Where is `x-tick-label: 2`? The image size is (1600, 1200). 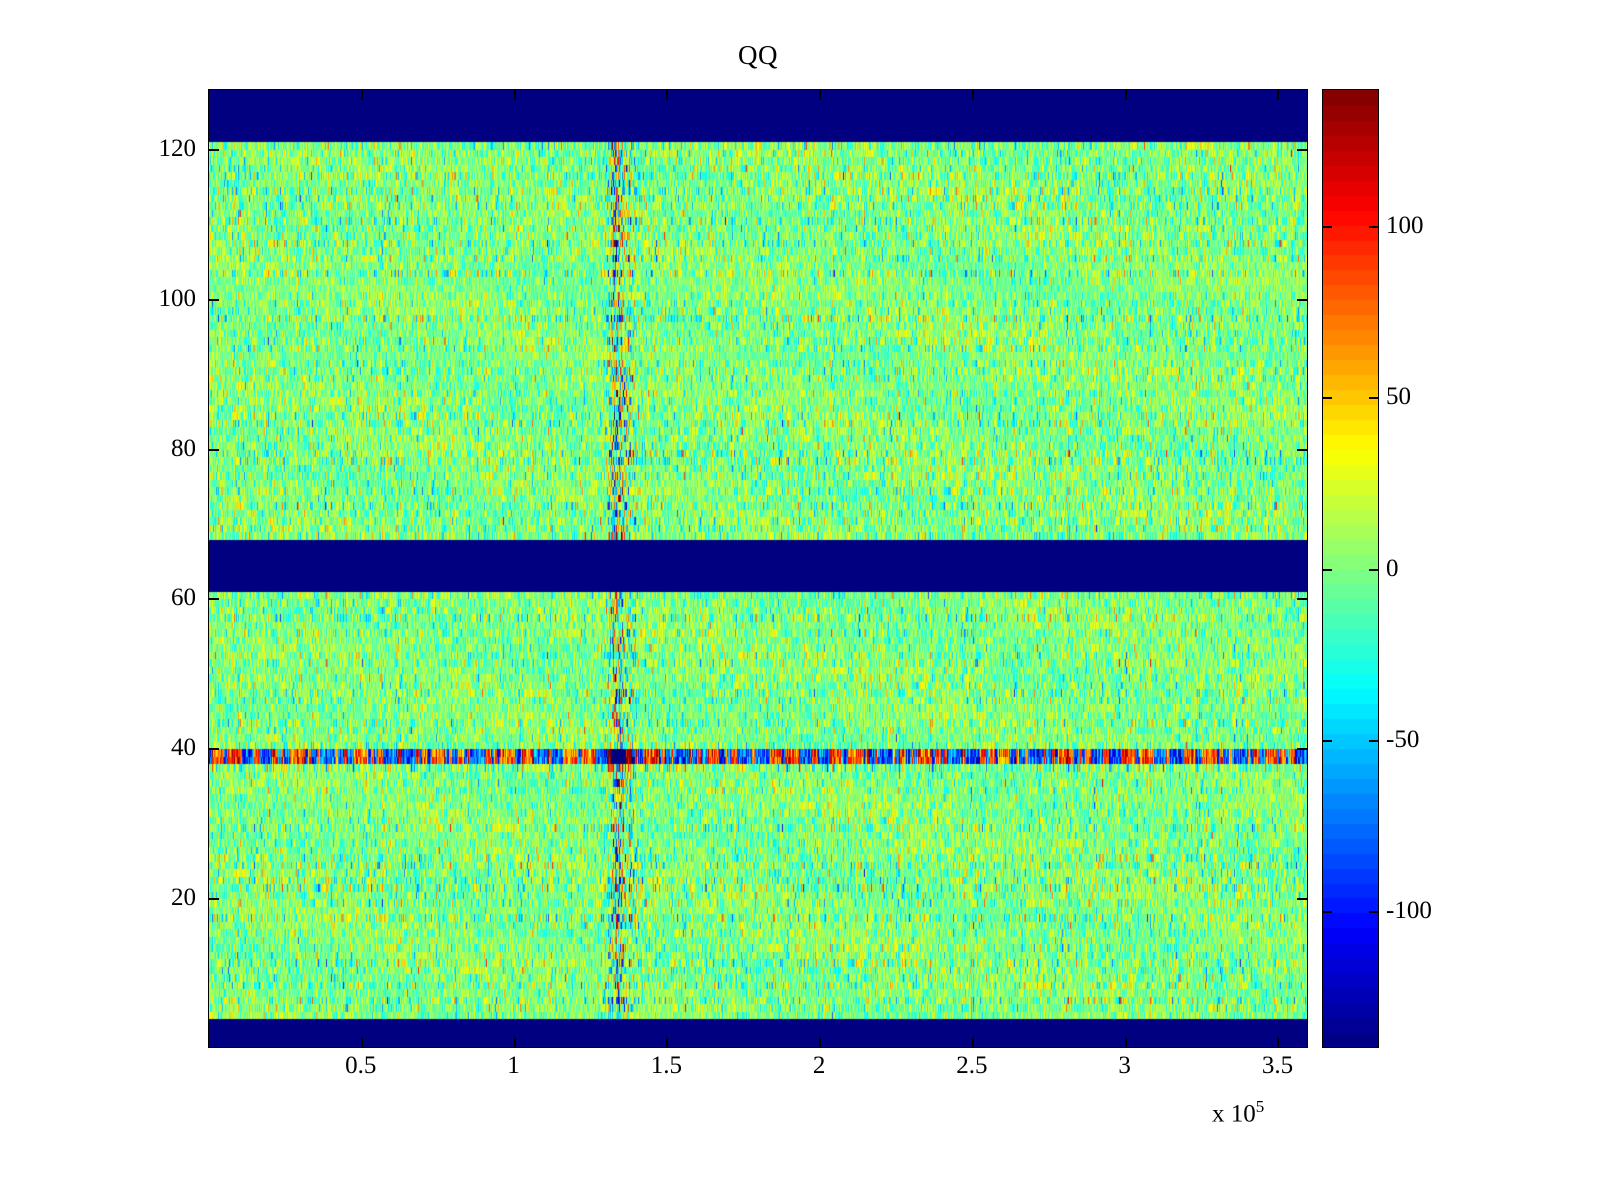
x-tick-label: 2 is located at coordinates (819, 1065).